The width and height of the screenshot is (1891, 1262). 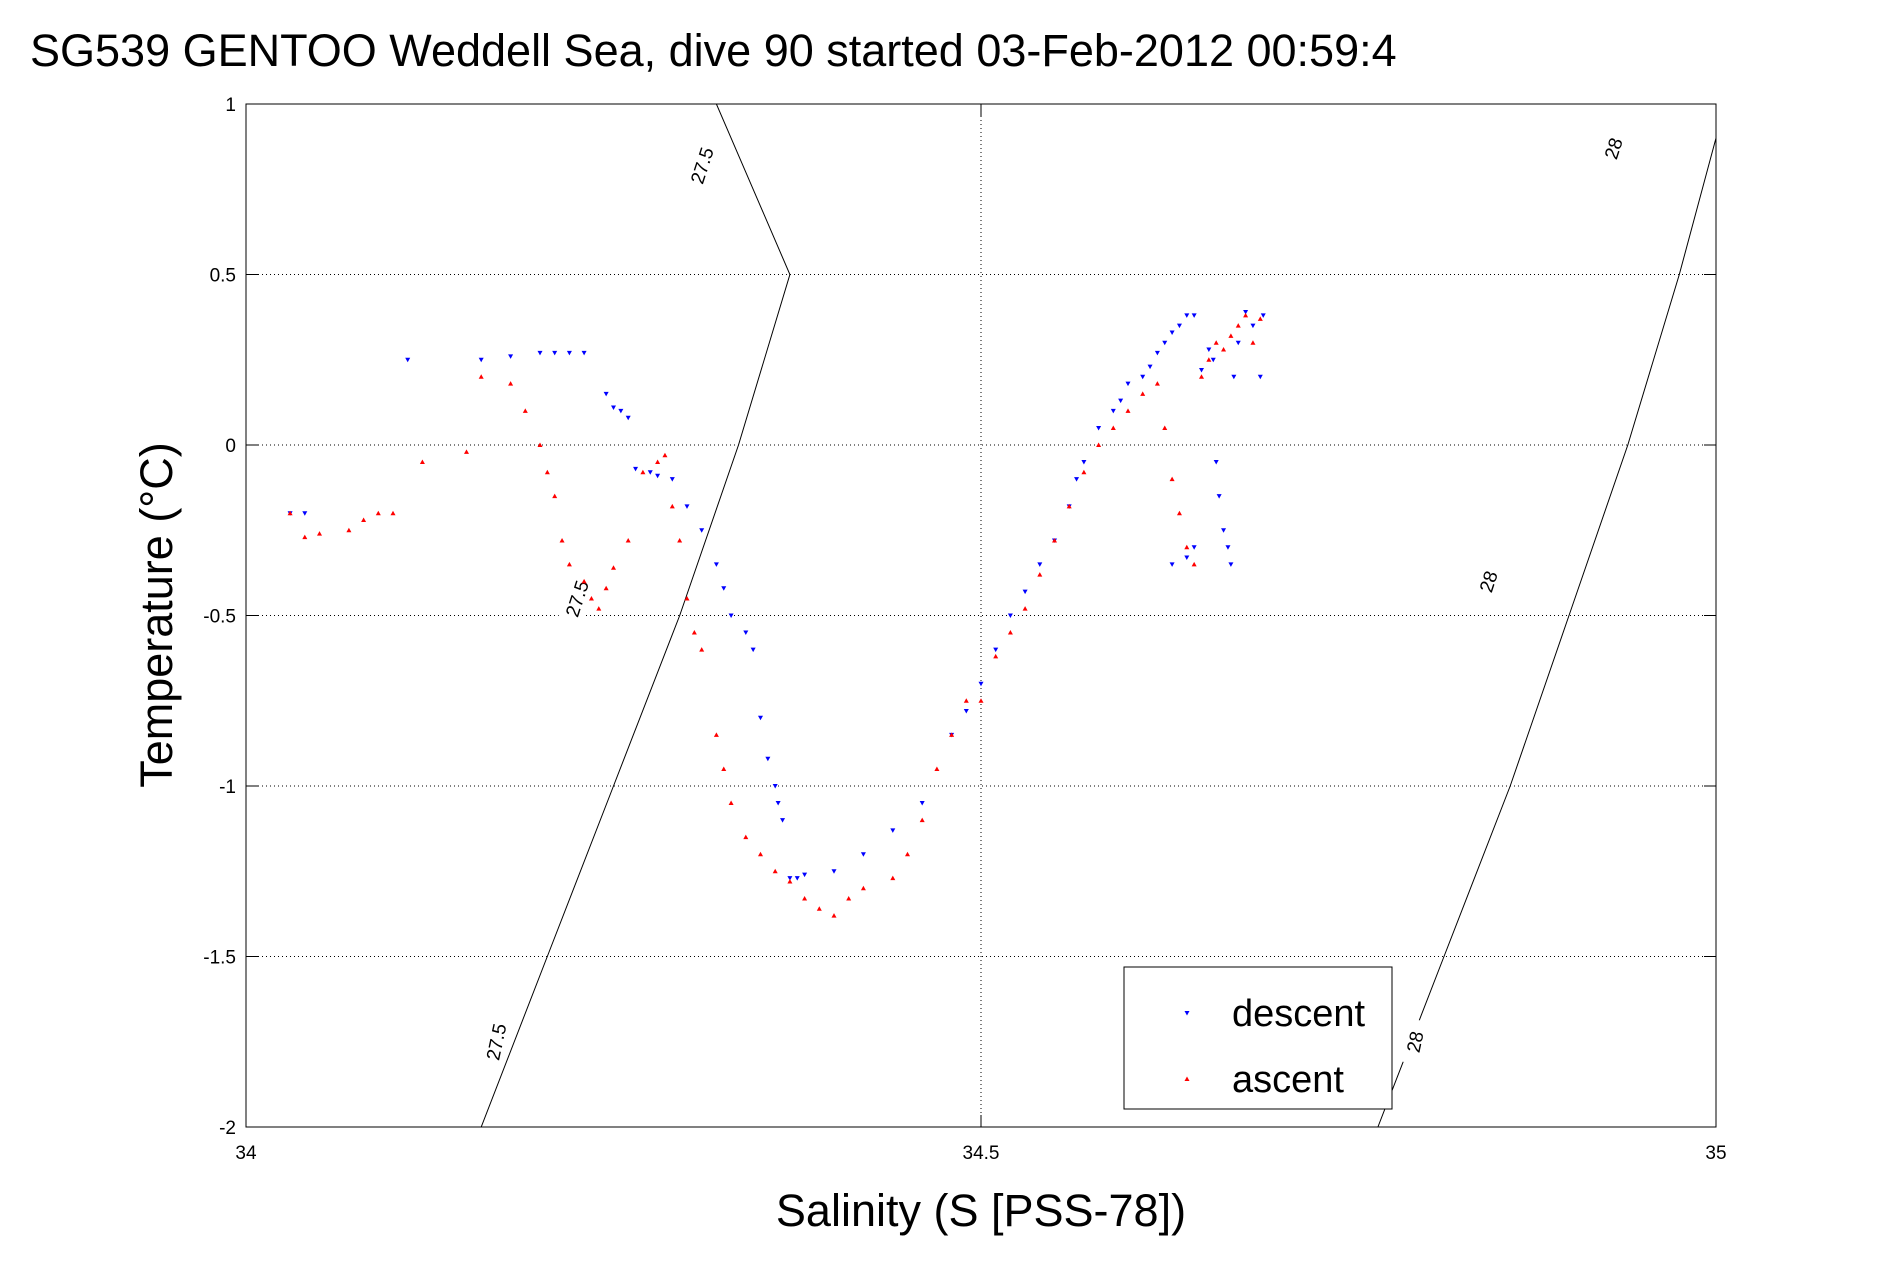 What do you see at coordinates (1546, 632) in the screenshot?
I see `contour-line` at bounding box center [1546, 632].